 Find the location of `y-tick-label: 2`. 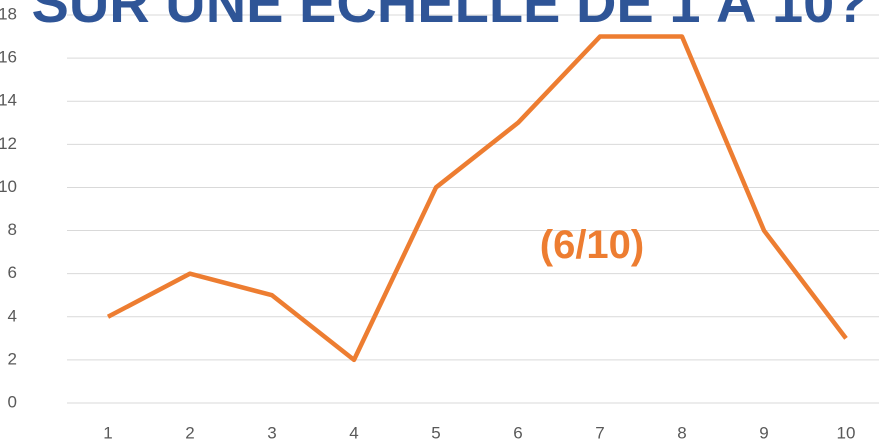

y-tick-label: 2 is located at coordinates (12, 358).